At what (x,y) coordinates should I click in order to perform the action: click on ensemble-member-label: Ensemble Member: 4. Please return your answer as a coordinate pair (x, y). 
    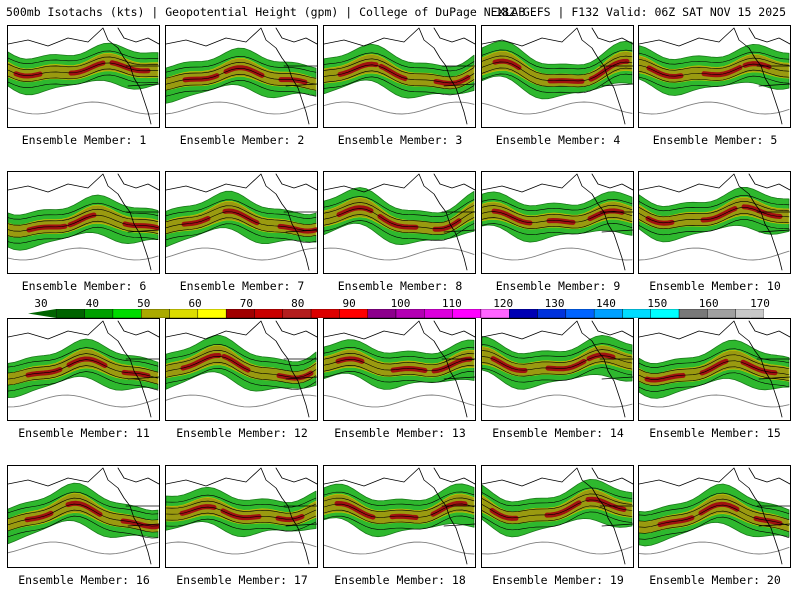
    Looking at the image, I should click on (558, 140).